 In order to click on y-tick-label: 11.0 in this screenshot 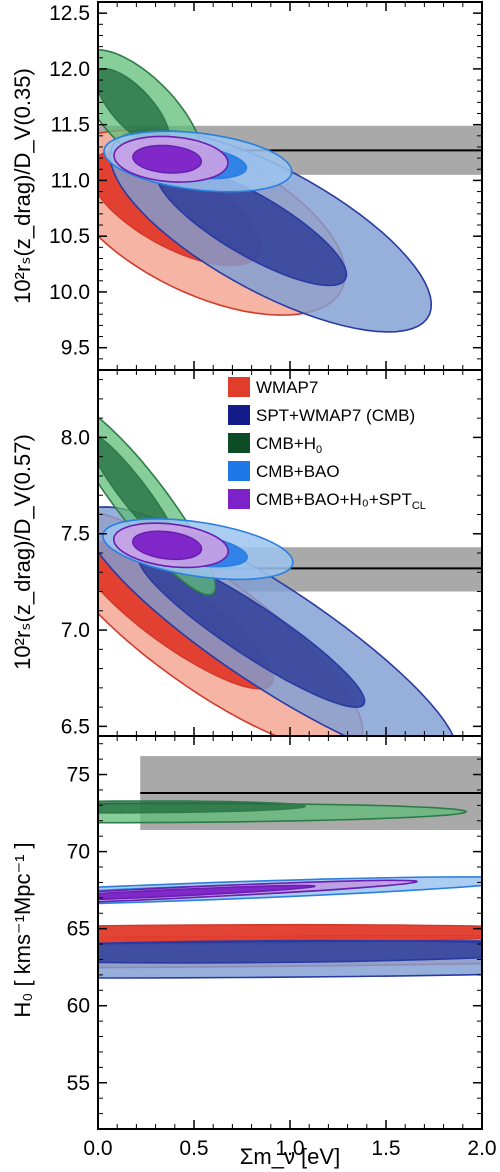, I will do `click(70, 180)`.